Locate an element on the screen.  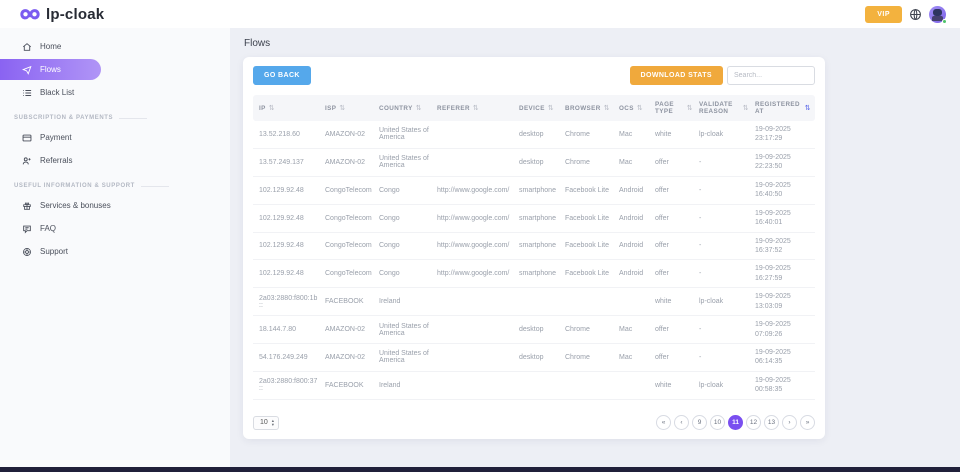
sidebar-item-label: Flows is located at coordinates (50, 69).